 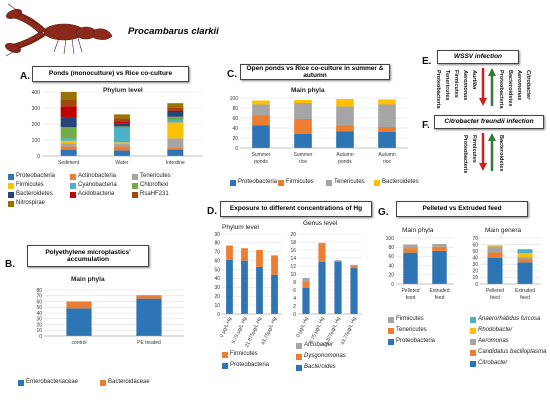 I want to click on bar-segment-arcobacter-0-g-l-hg, so click(x=306, y=280).